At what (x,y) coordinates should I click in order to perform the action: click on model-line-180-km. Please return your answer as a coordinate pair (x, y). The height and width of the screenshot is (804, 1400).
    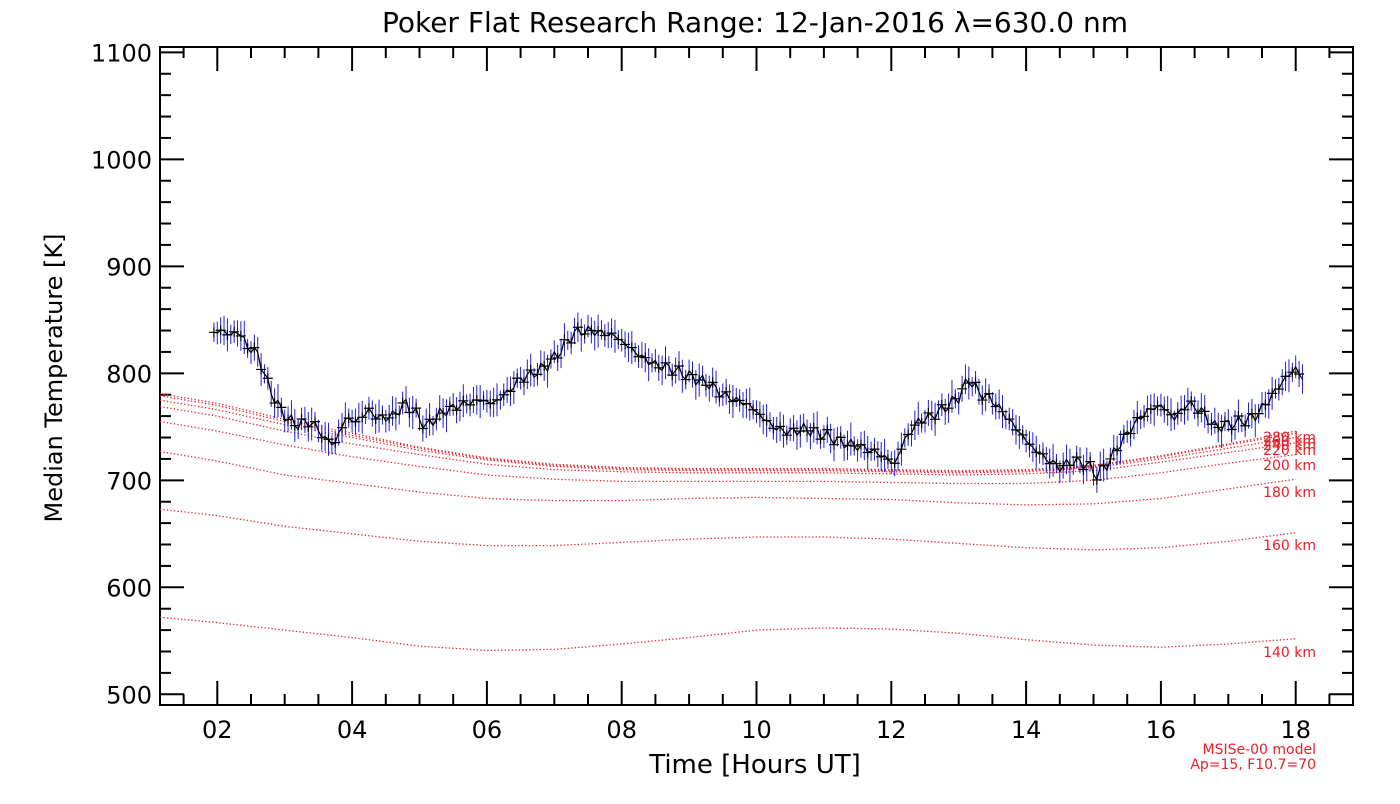
    Looking at the image, I should click on (727, 478).